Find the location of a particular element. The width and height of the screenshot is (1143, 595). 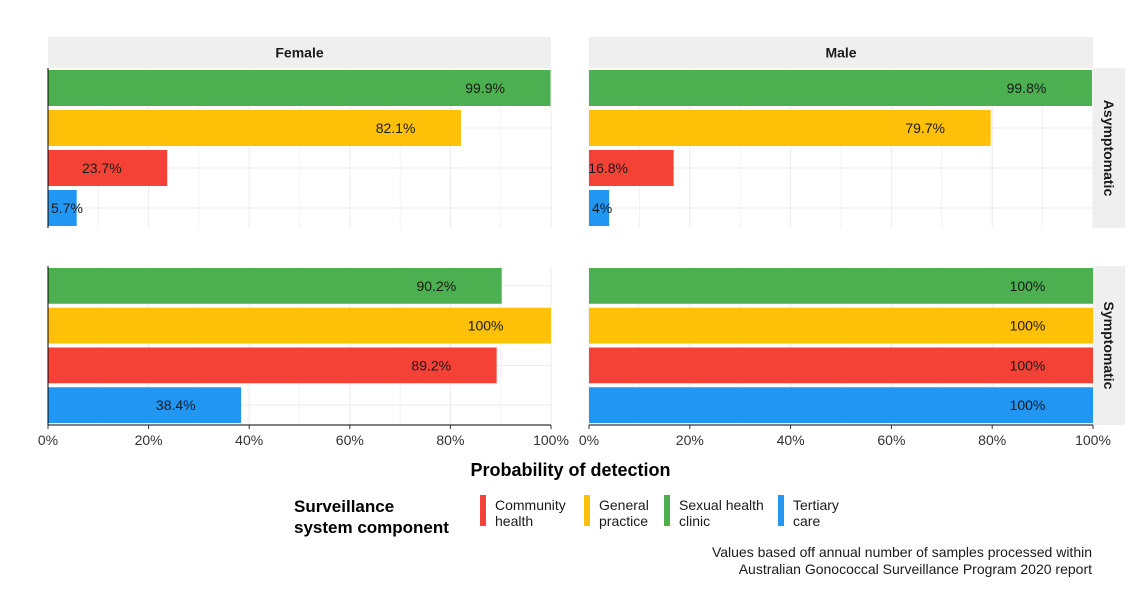

data-label-female-symptomatic-tertiary-care: 38.4% is located at coordinates (176, 405).